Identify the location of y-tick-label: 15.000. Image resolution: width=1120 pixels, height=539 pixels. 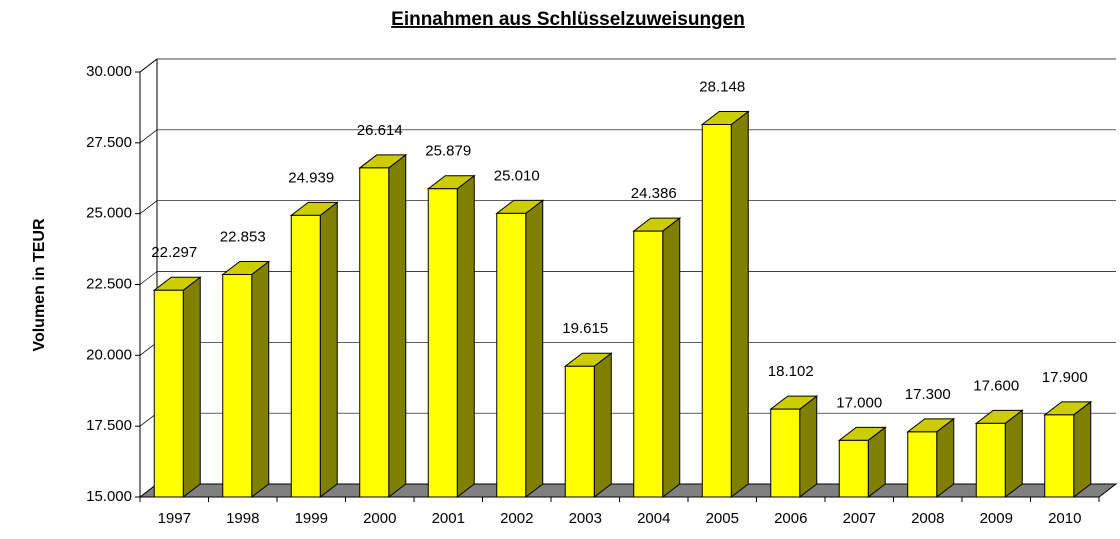
(109, 496).